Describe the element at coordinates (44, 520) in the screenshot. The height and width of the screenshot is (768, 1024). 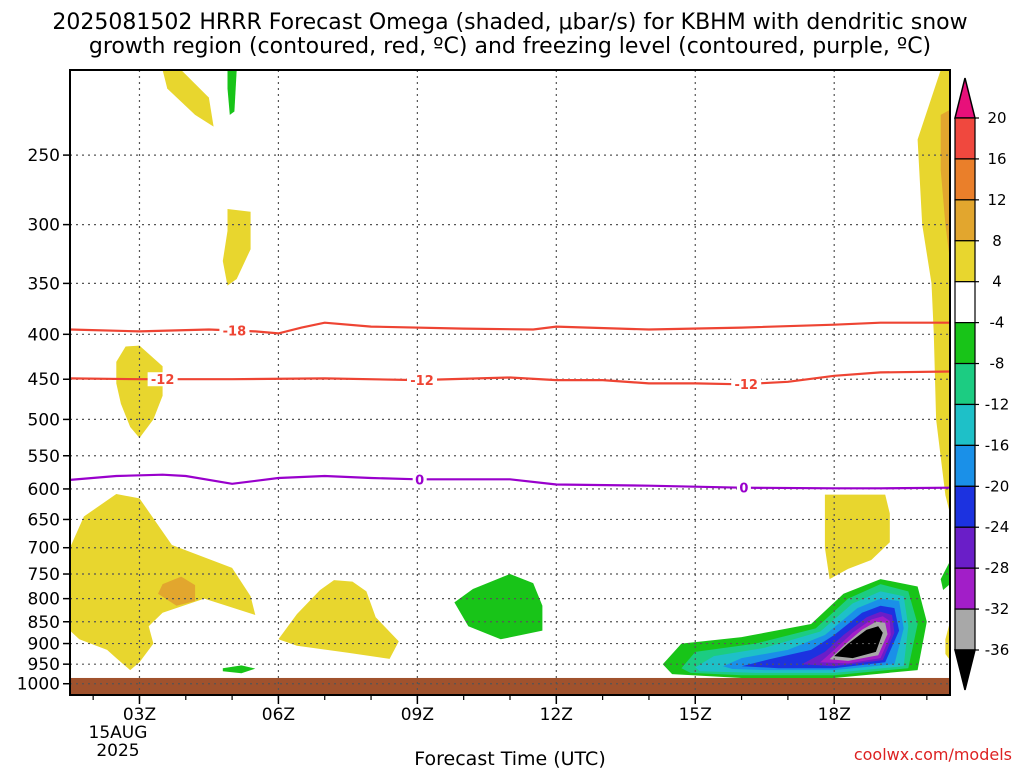
I see `y-tick-label: 650` at that location.